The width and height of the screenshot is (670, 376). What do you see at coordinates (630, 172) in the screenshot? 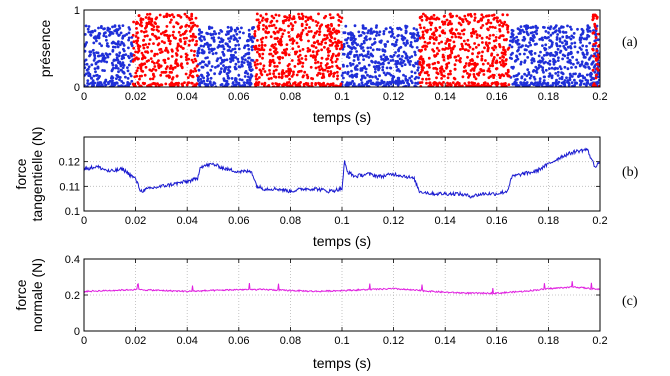
I see `panel-label: (b)` at bounding box center [630, 172].